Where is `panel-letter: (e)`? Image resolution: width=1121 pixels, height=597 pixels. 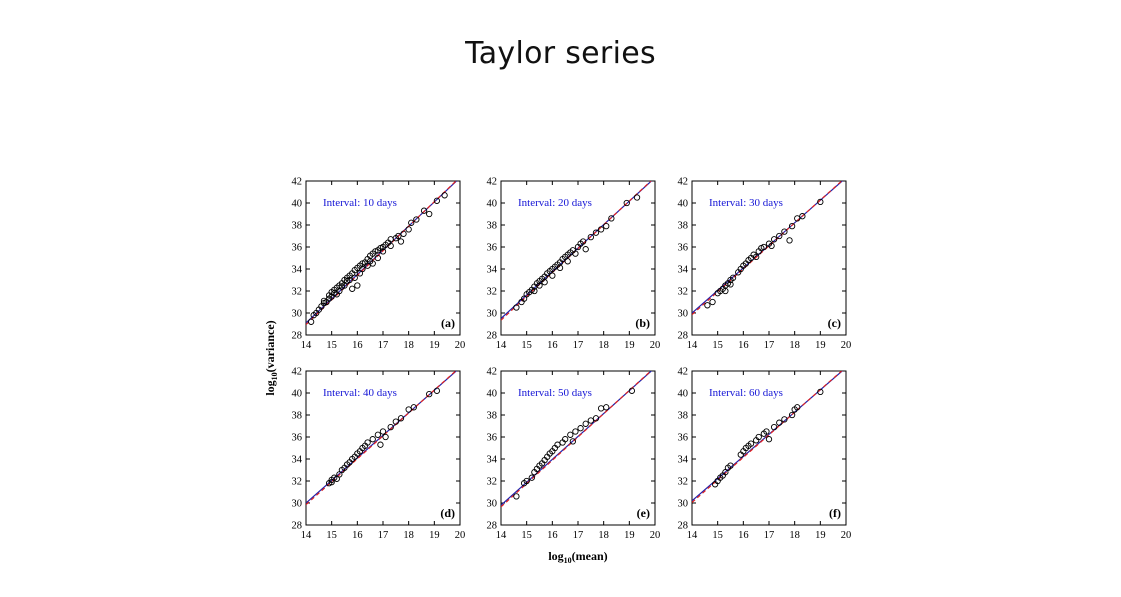
panel-letter: (e) is located at coordinates (643, 513).